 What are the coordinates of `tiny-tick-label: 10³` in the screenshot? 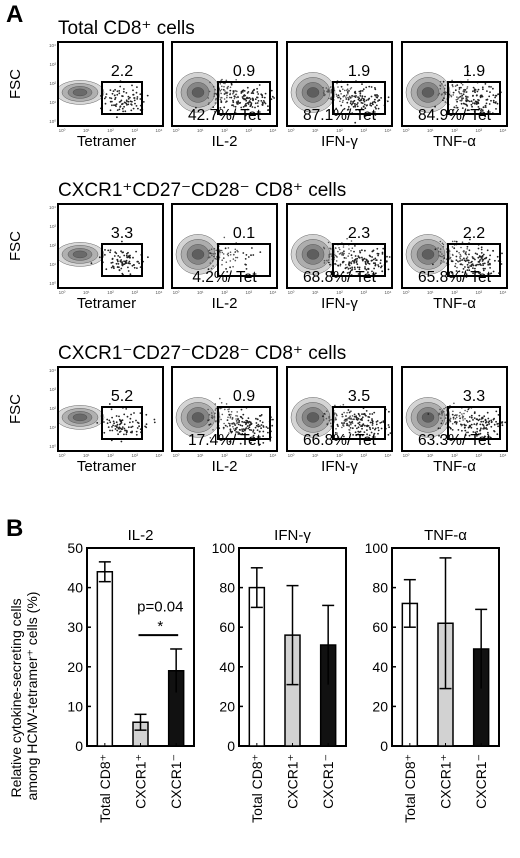 It's located at (478, 292).